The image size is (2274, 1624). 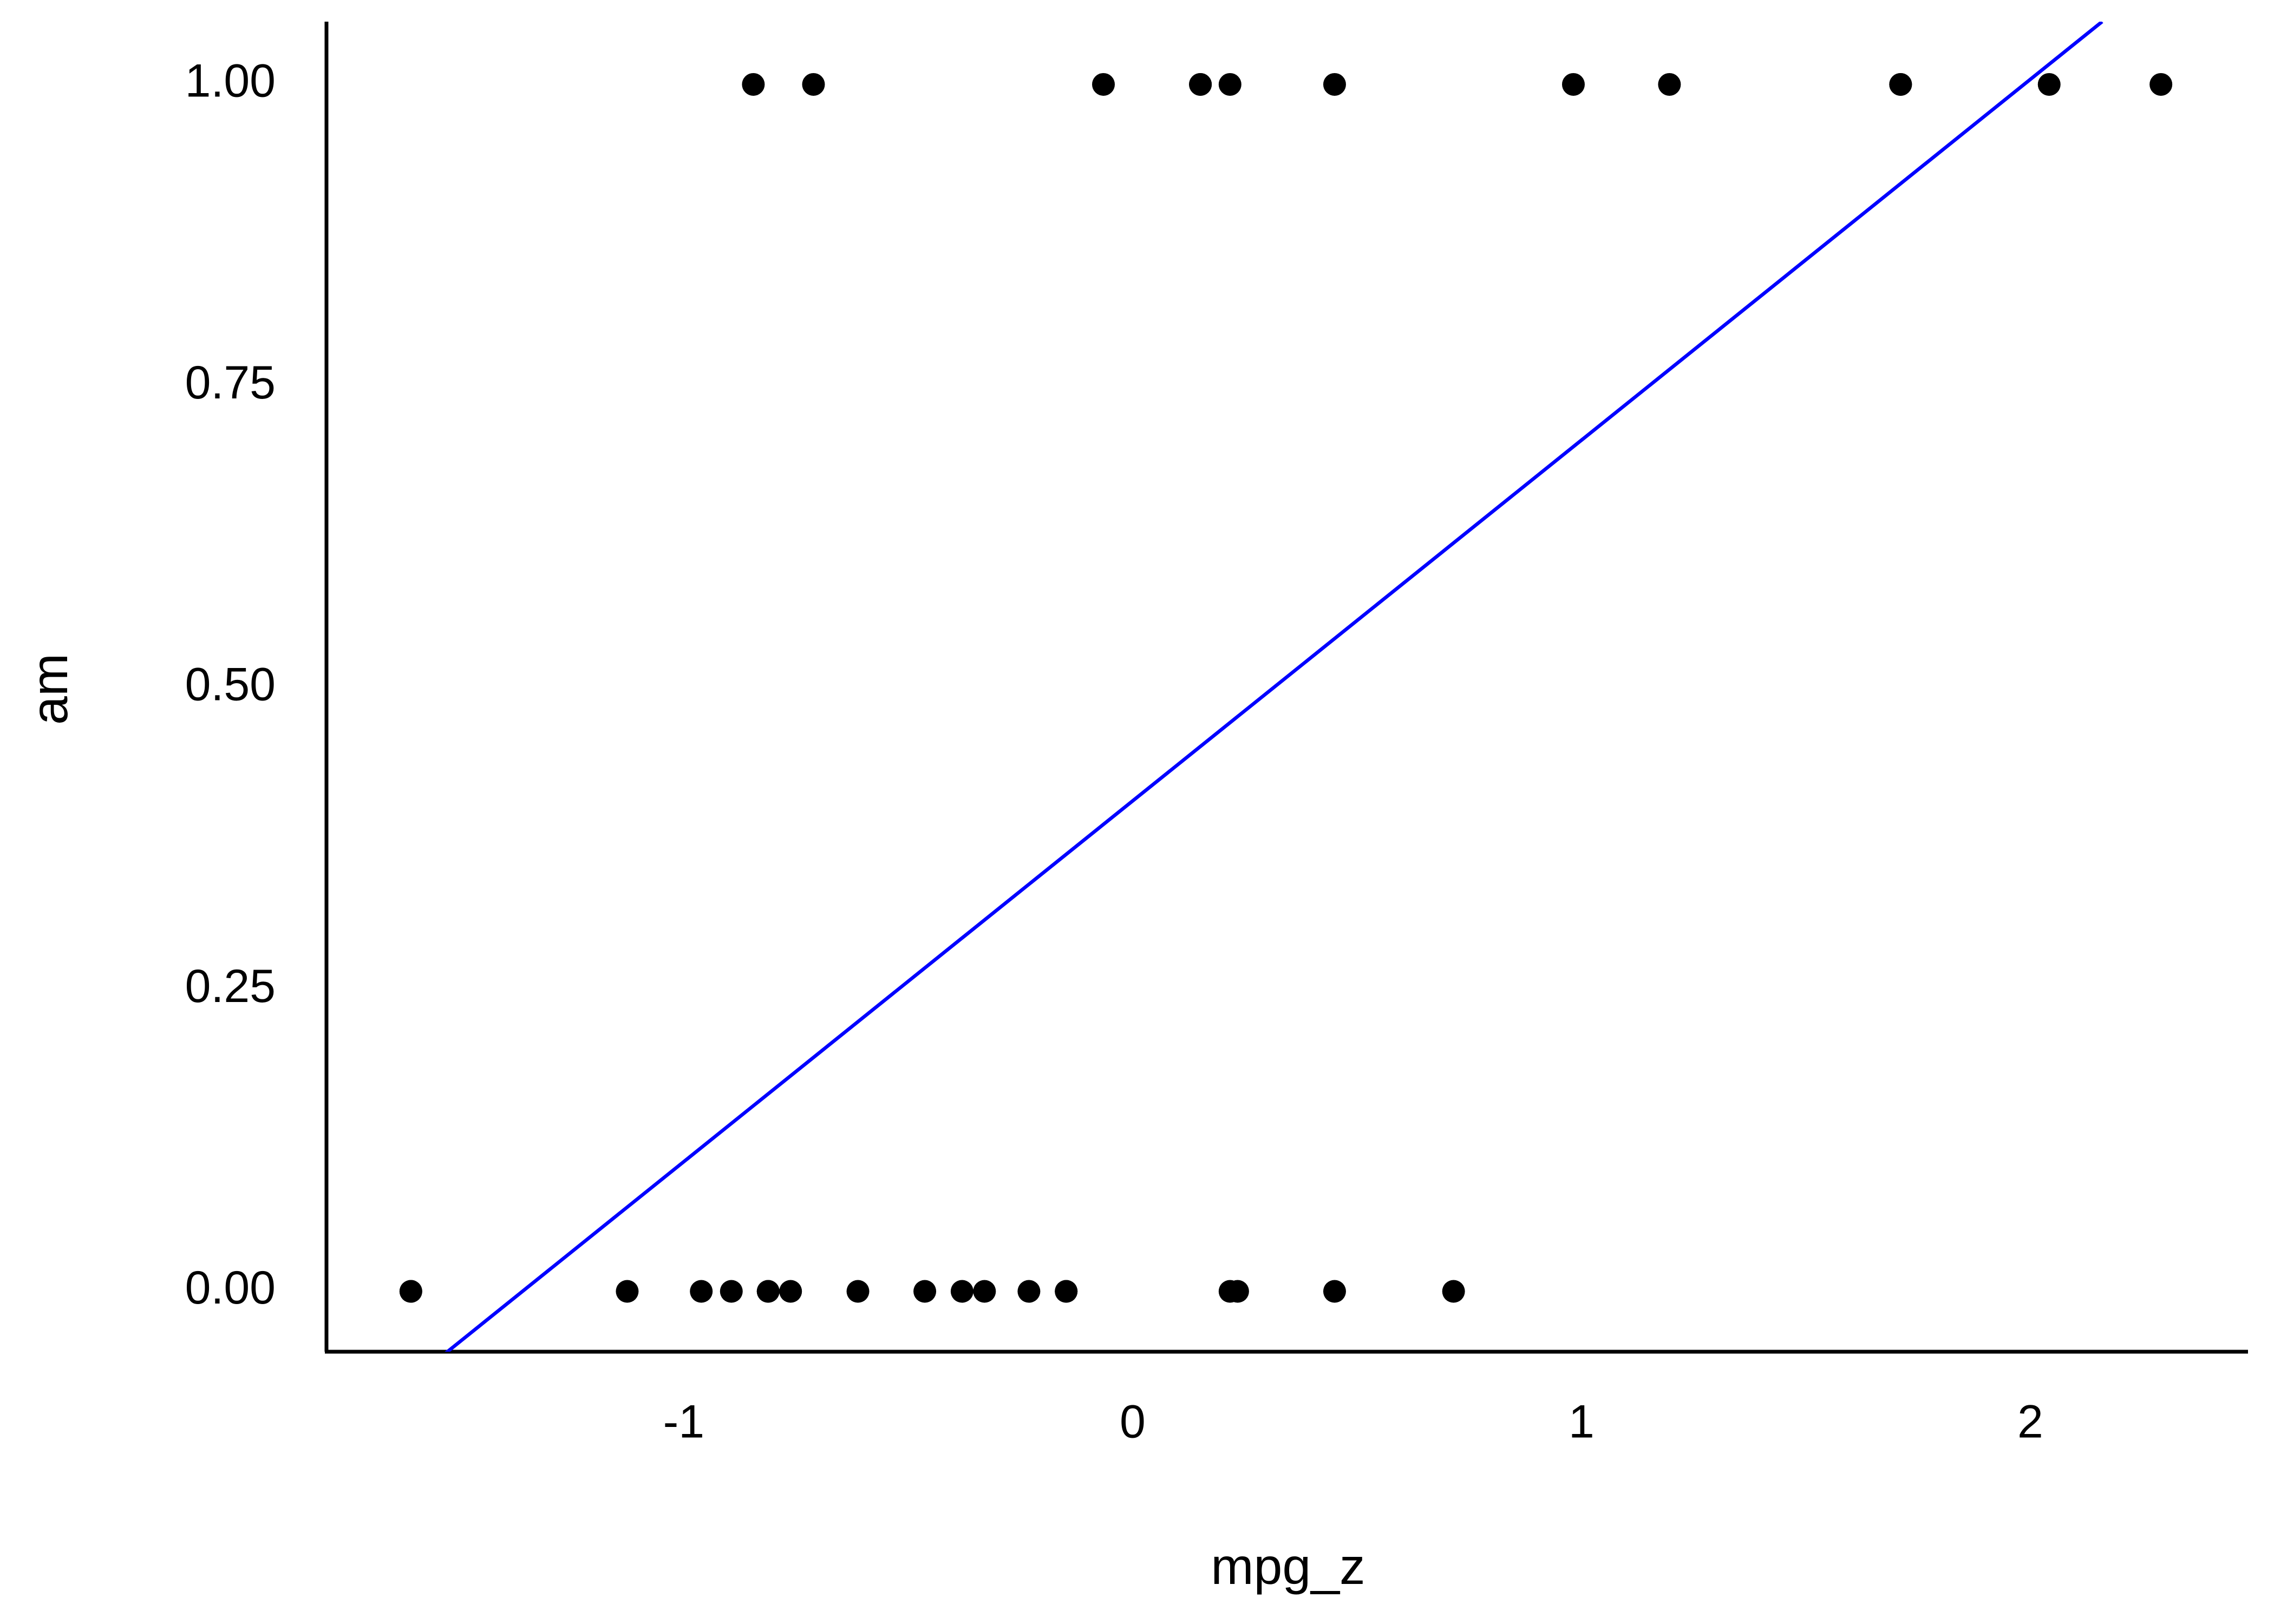 What do you see at coordinates (1288, 1567) in the screenshot?
I see `x-axis-title: mpg_z` at bounding box center [1288, 1567].